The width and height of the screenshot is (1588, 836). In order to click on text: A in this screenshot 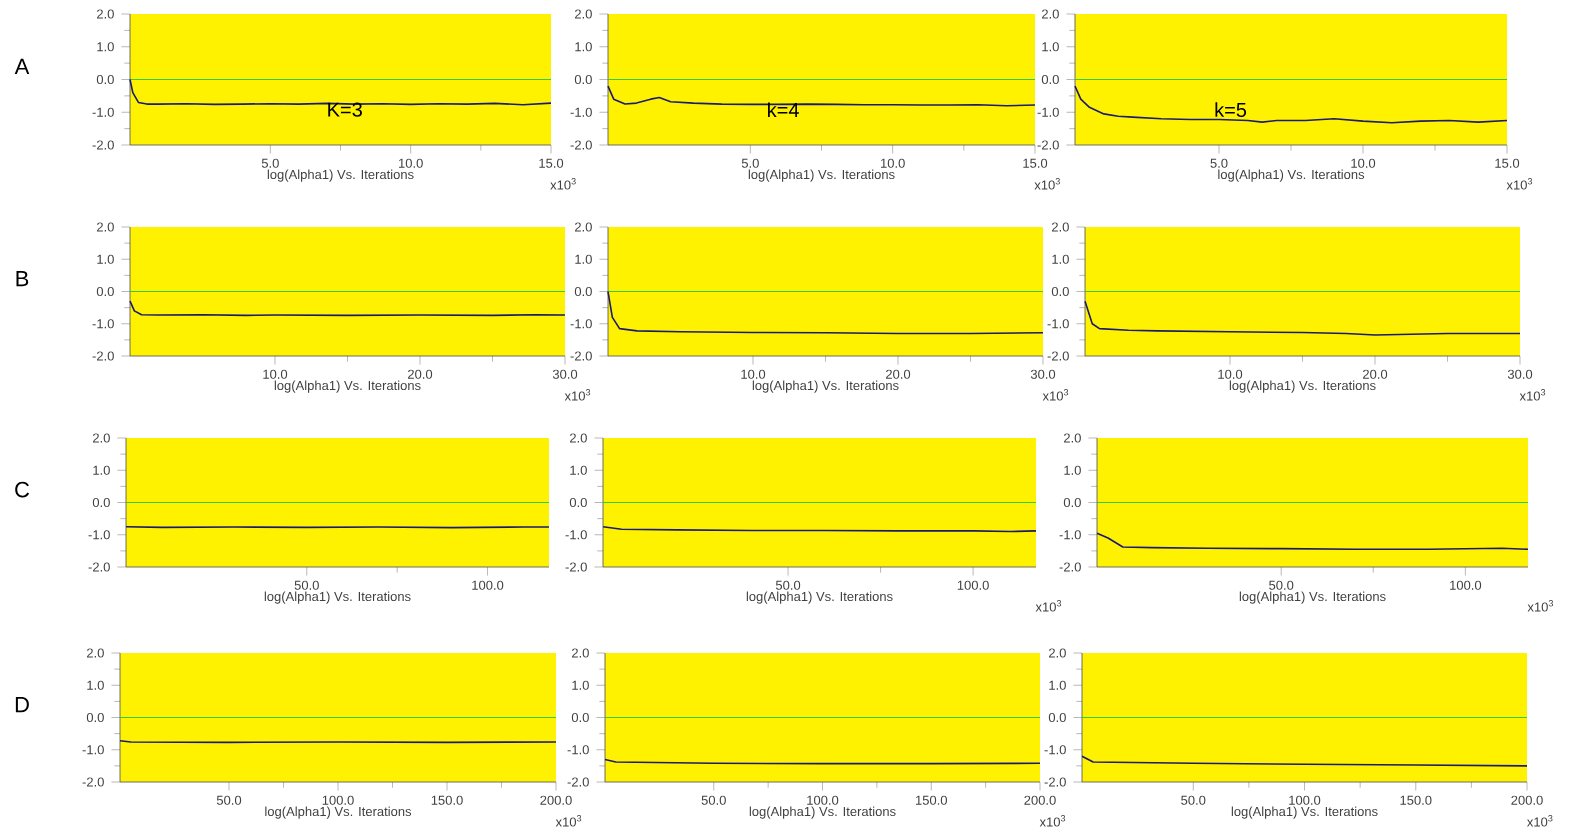, I will do `click(22, 66)`.